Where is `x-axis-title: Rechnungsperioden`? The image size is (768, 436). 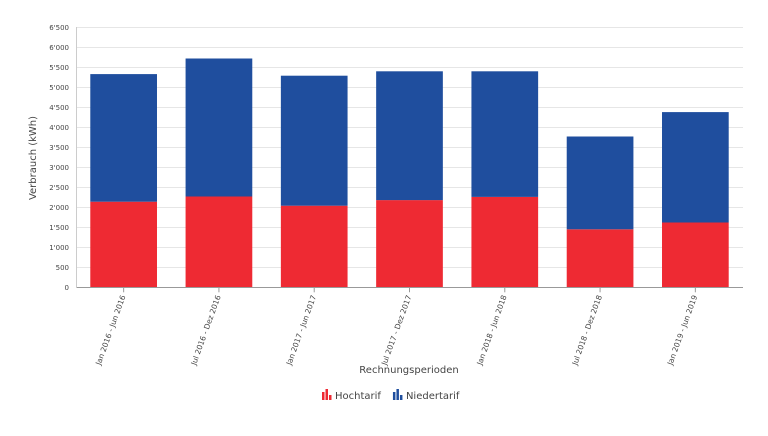 x-axis-title: Rechnungsperioden is located at coordinates (408, 370).